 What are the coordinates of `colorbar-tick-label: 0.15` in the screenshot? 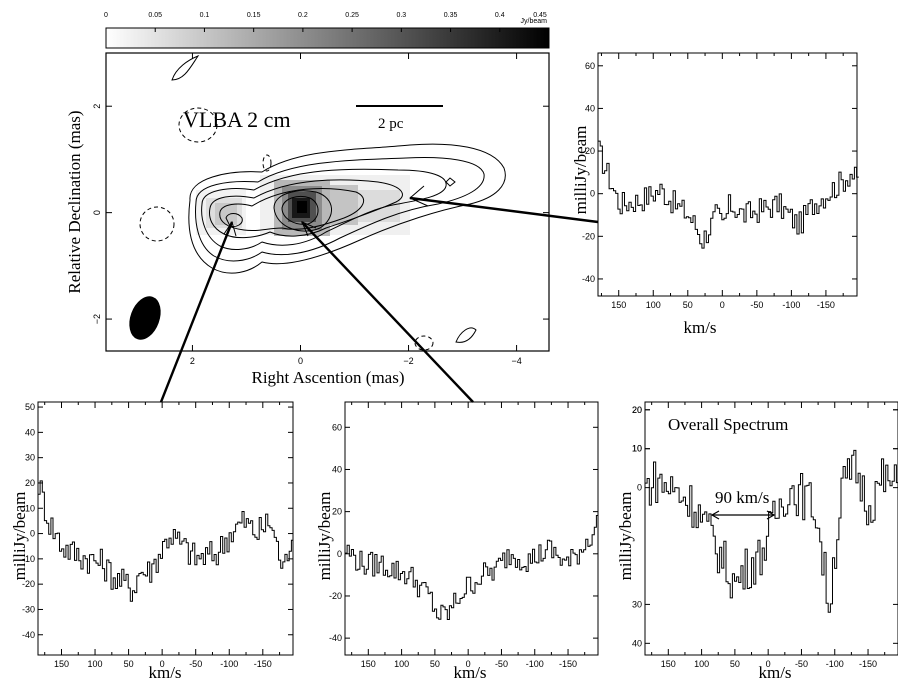 It's located at (254, 15).